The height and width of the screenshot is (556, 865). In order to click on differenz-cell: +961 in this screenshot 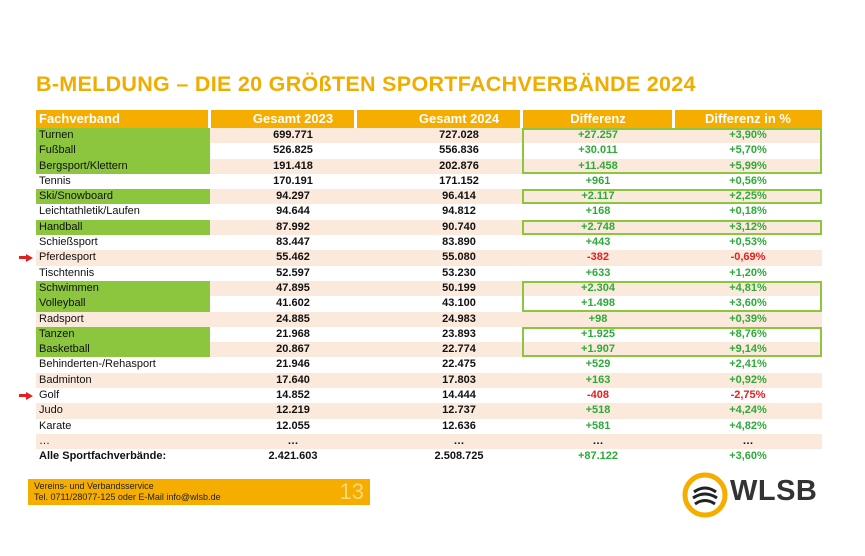, I will do `click(598, 180)`.